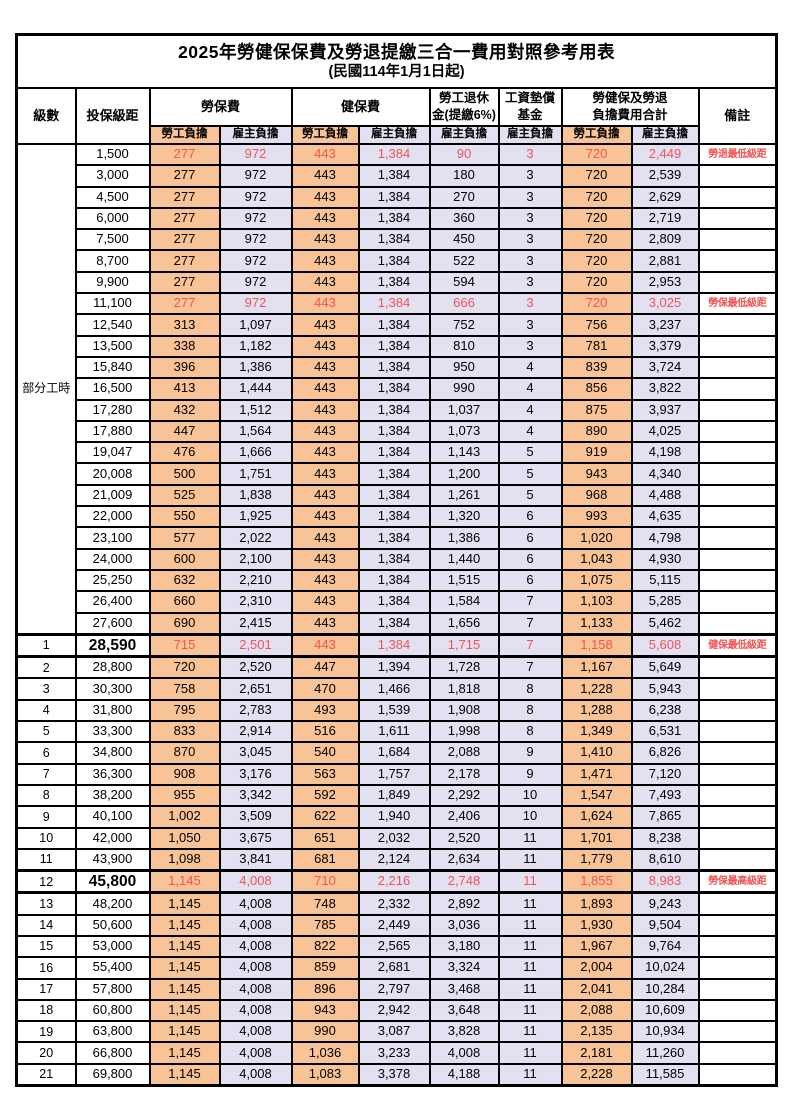 The image size is (791, 1120). What do you see at coordinates (394, 1074) in the screenshot?
I see `health-employer-cell: 3,378` at bounding box center [394, 1074].